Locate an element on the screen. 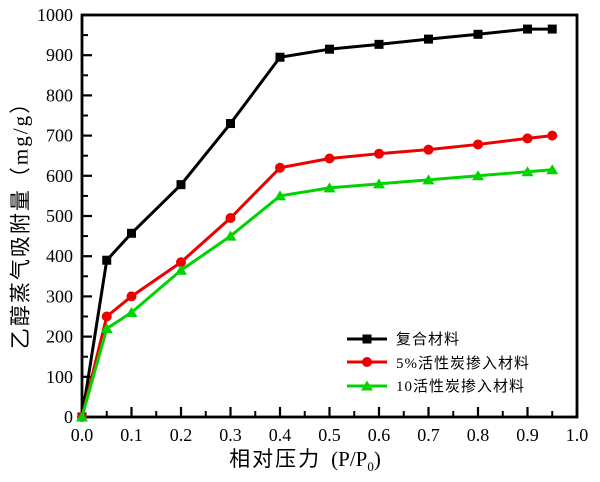  y-axis-label: 乙醇蒸气吸附量（mg/g） is located at coordinates (20, 220).